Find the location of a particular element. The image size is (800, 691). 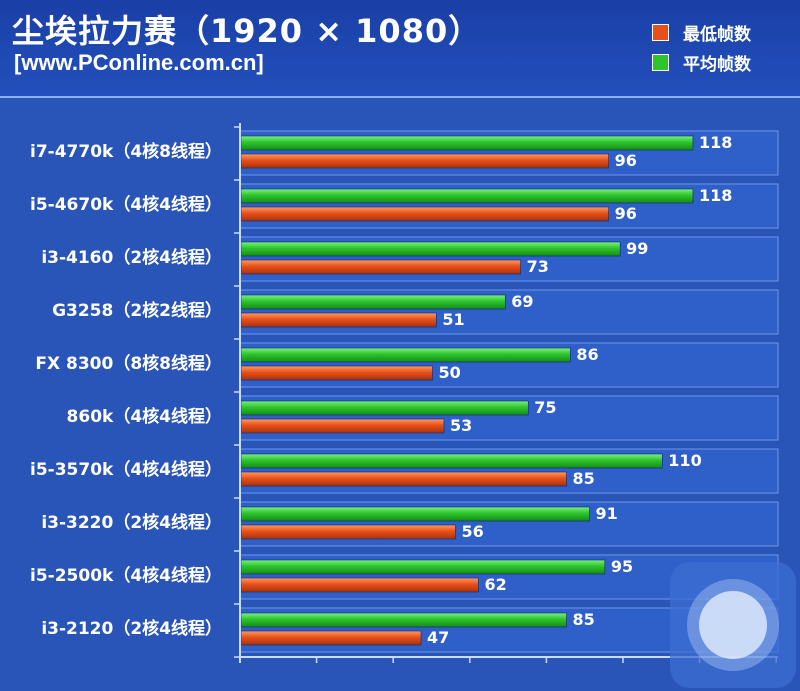

data-label: 62 is located at coordinates (495, 584).